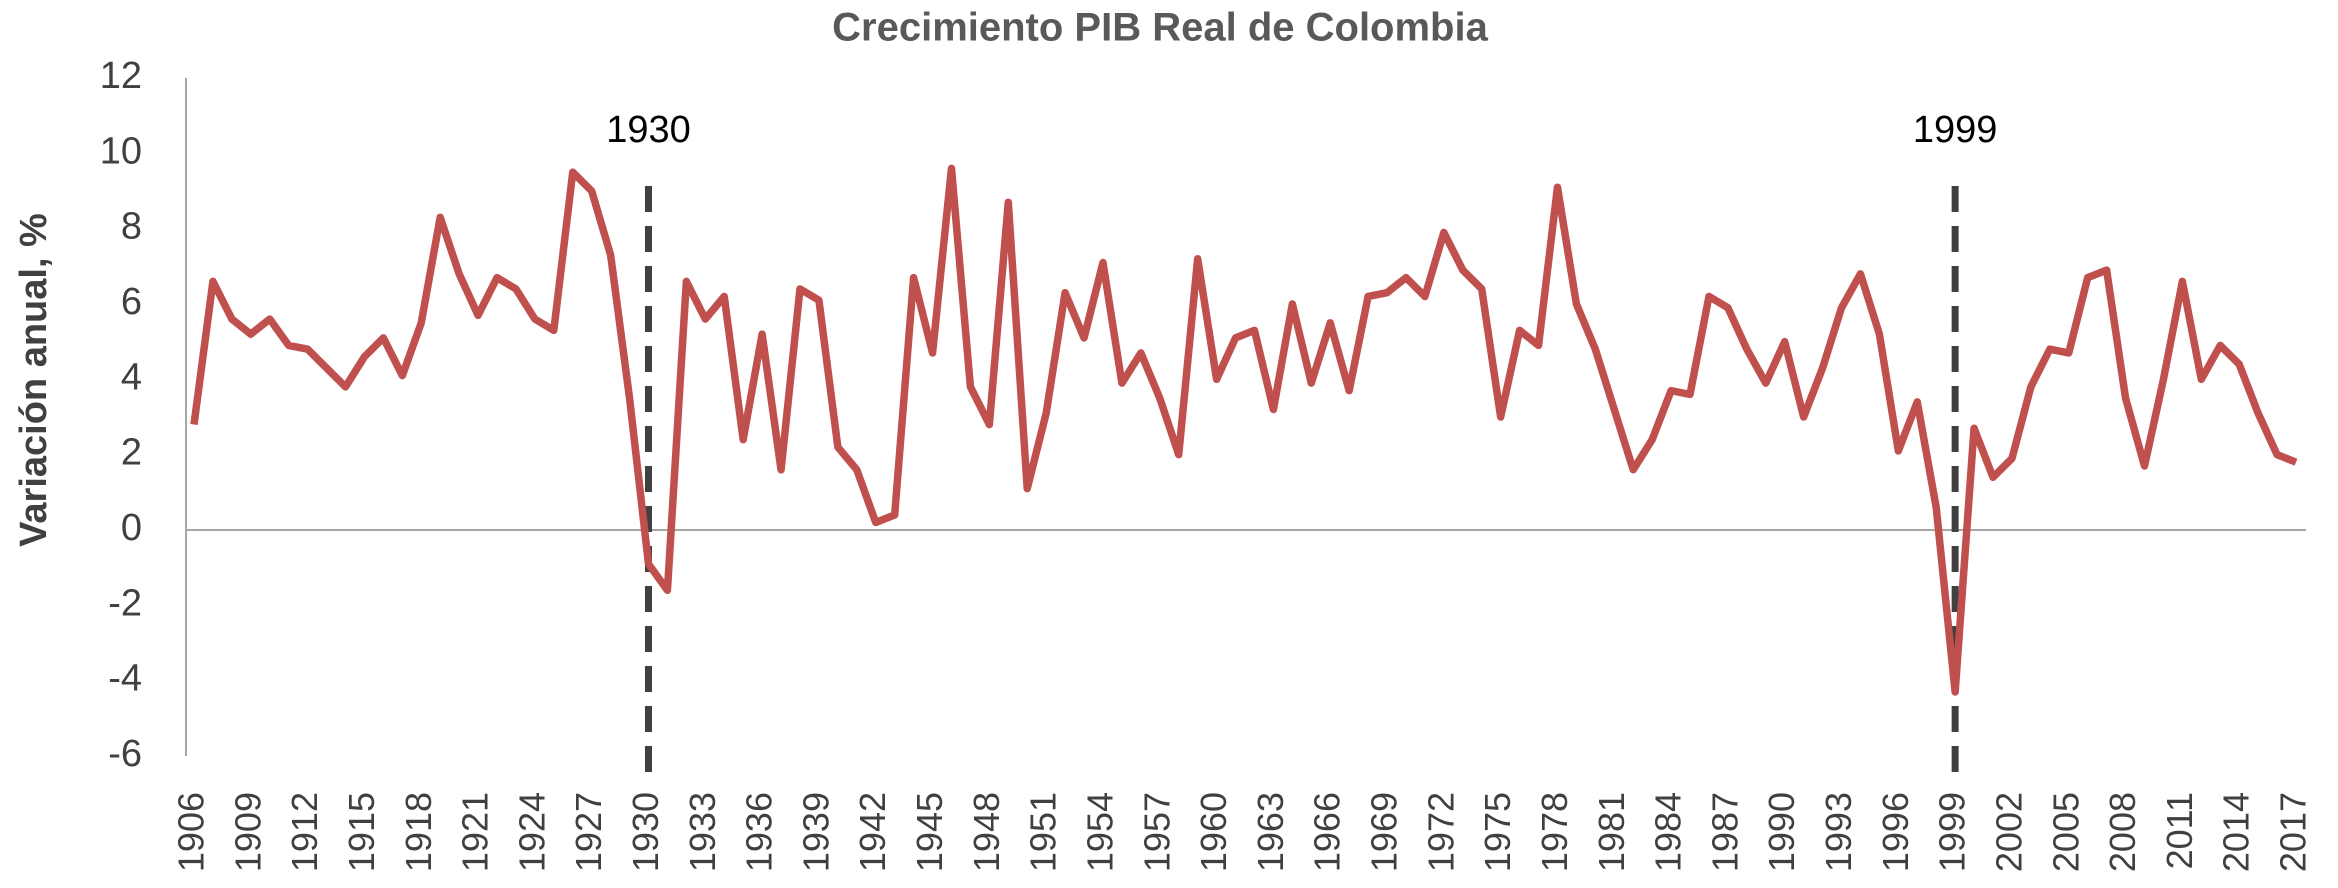 The width and height of the screenshot is (2338, 888). Describe the element at coordinates (2008, 832) in the screenshot. I see `x-tick-label: 2002` at that location.